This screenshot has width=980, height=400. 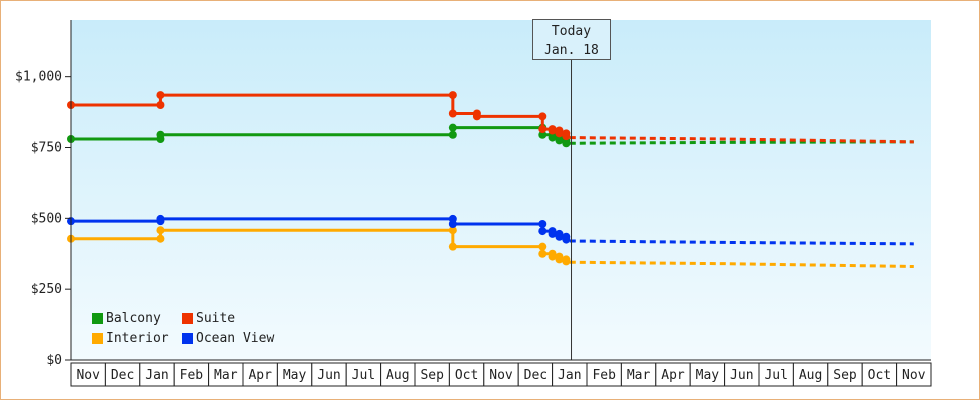 I want to click on today-annotation: Today Jan. 18, so click(x=571, y=39).